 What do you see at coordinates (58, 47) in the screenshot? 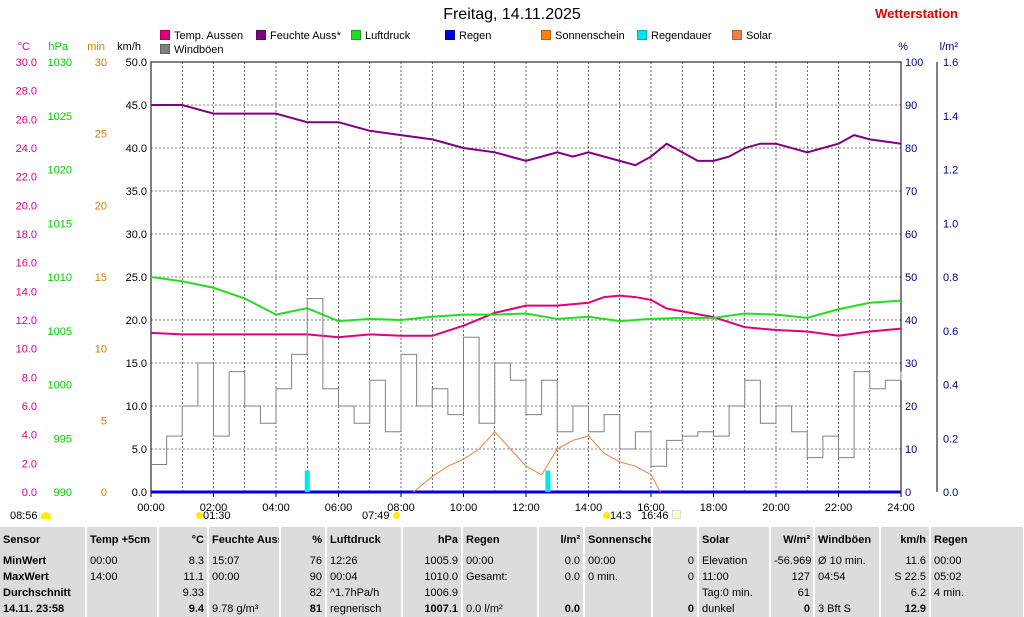
I see `pressure-axis-label: hPa` at bounding box center [58, 47].